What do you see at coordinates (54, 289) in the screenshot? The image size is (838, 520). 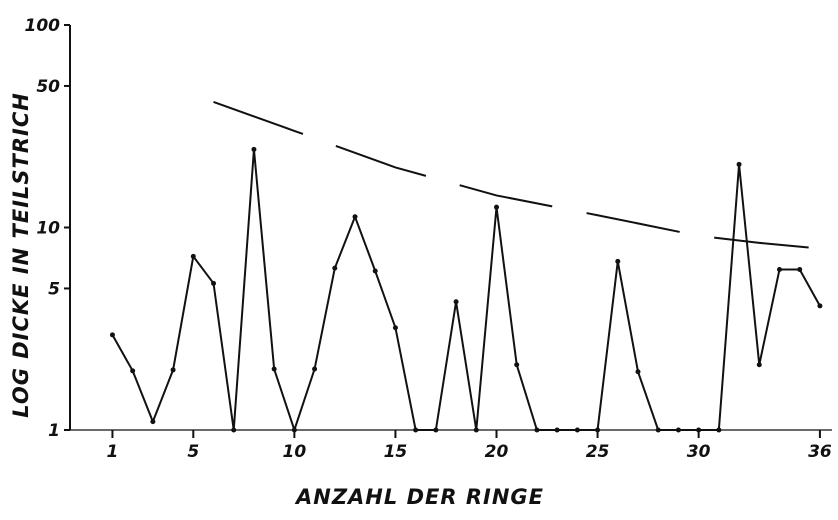 I see `y-tick-label: 5` at bounding box center [54, 289].